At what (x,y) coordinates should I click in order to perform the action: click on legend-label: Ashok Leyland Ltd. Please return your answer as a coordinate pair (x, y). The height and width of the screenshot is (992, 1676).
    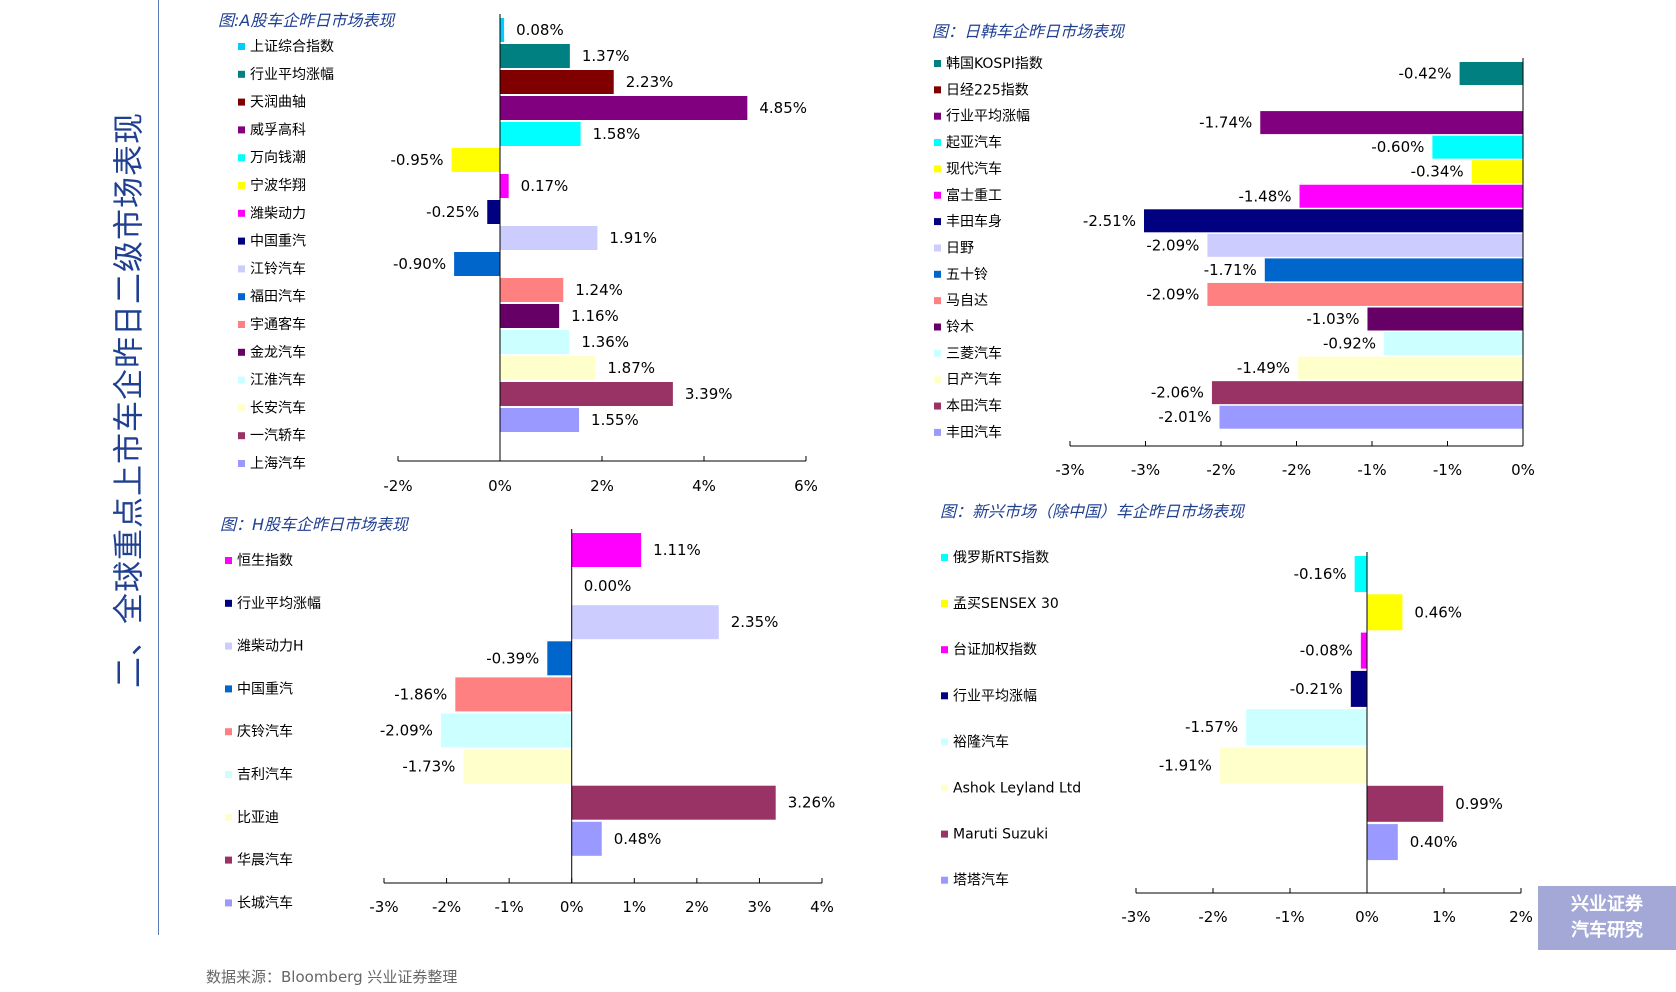
    Looking at the image, I should click on (1017, 789).